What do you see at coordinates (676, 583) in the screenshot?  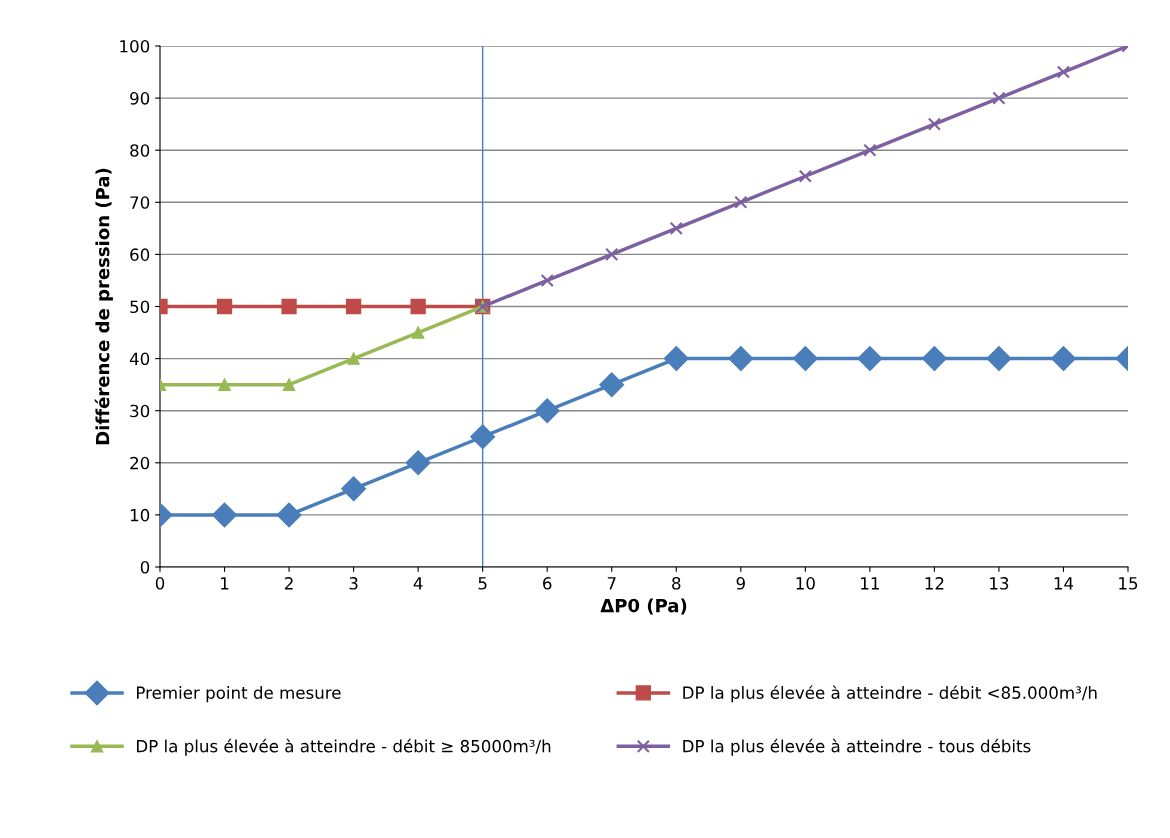 I see `x-tick-label: 8` at bounding box center [676, 583].